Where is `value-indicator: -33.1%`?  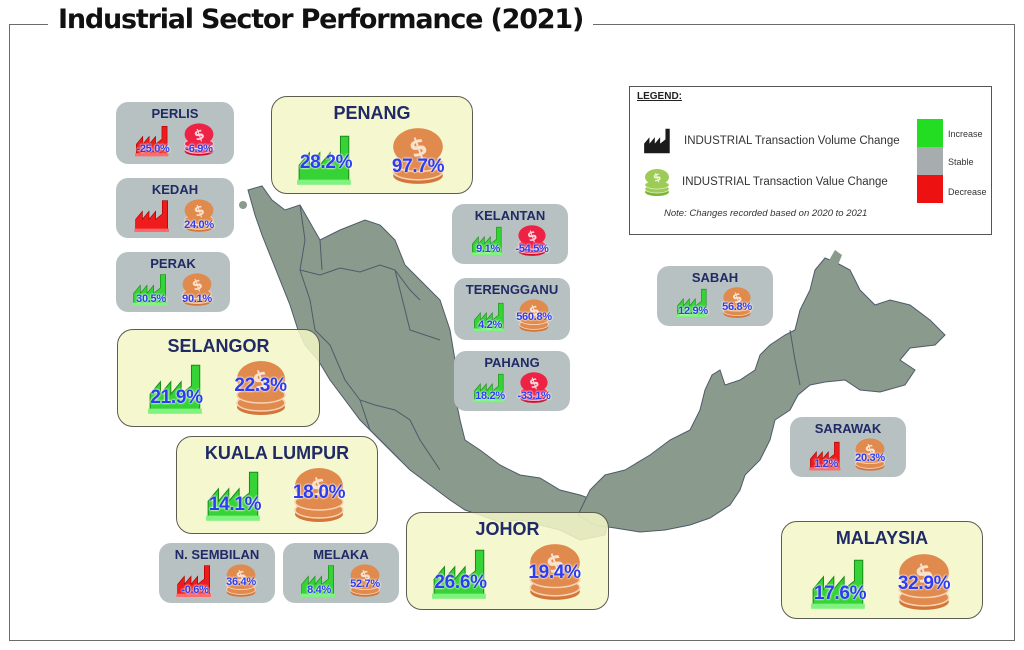 value-indicator: -33.1% is located at coordinates (534, 387).